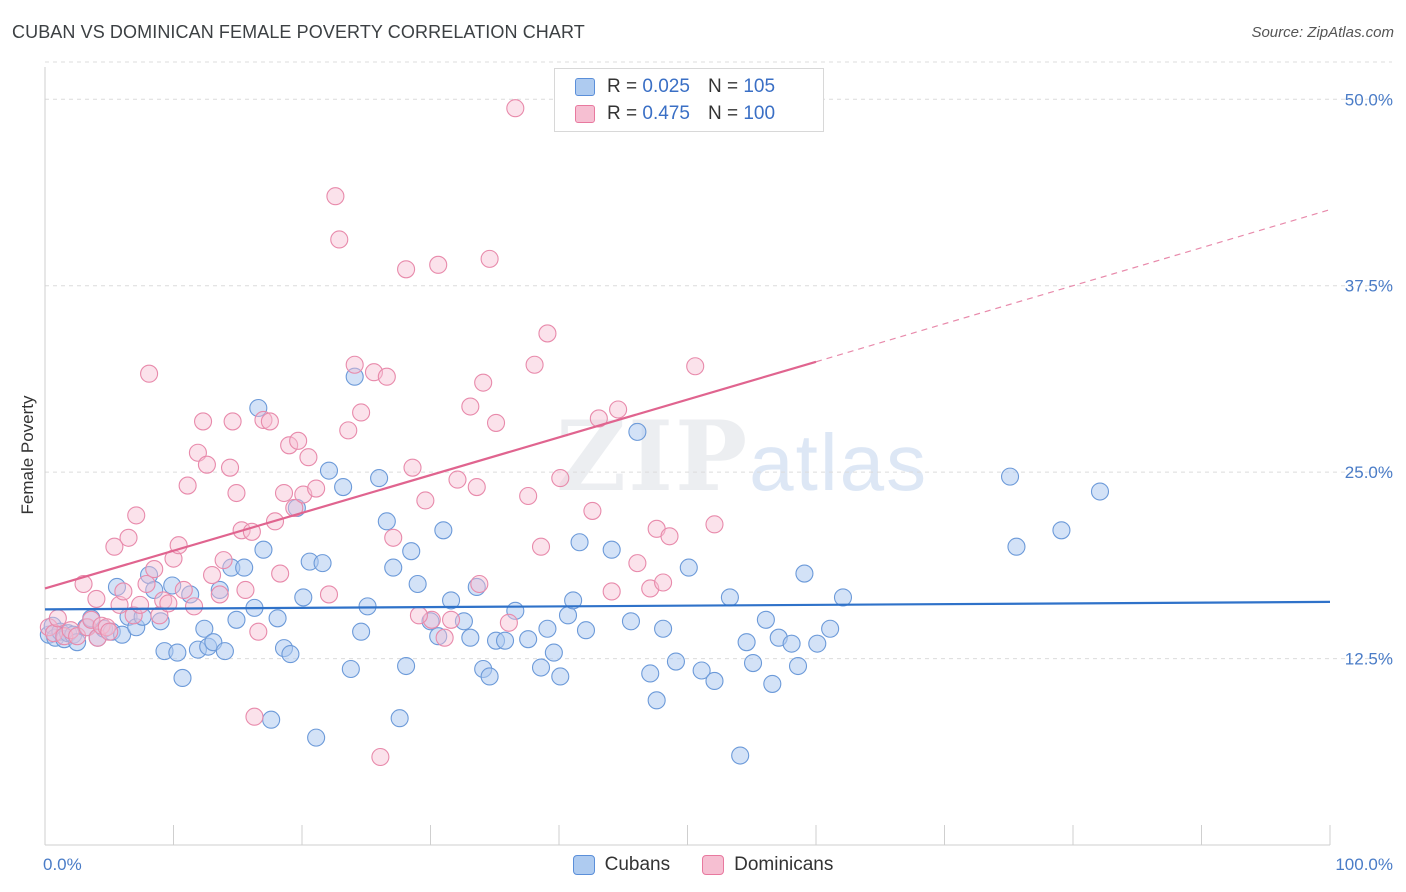 The height and width of the screenshot is (892, 1406). Describe the element at coordinates (1364, 864) in the screenshot. I see `x-tick-label: 100.0%` at that location.